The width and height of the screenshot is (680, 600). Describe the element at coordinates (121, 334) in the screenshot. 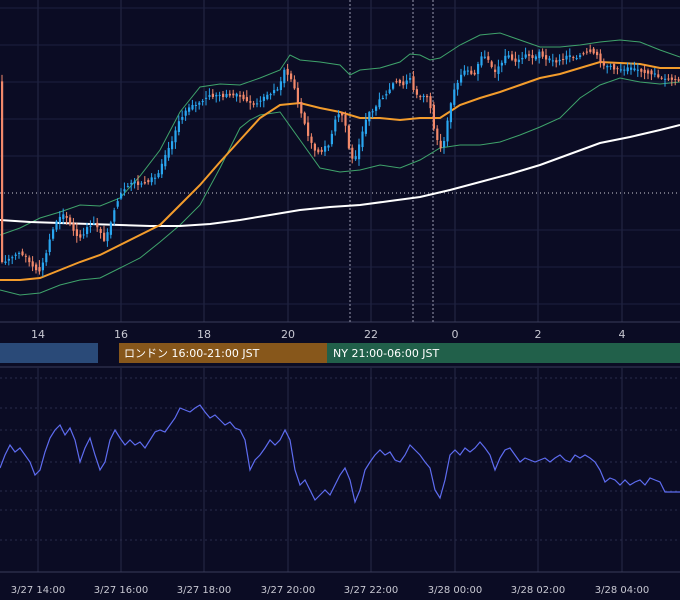

I see `price-x-tick-label: 16` at that location.